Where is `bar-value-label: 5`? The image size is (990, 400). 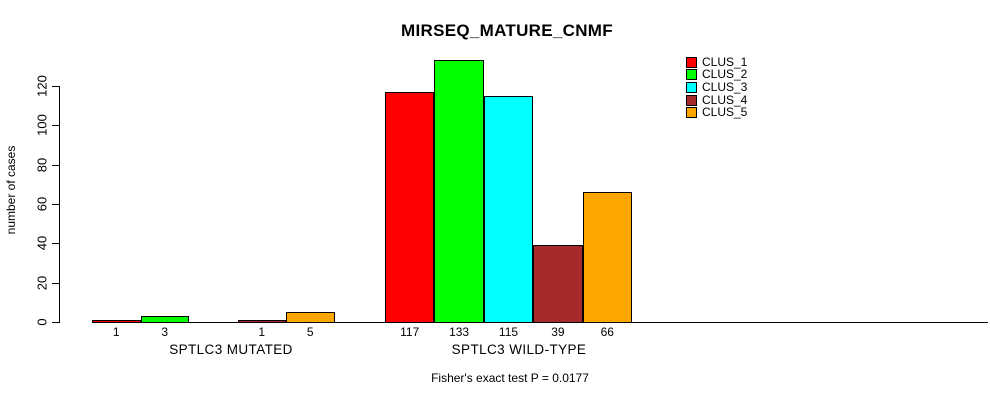 bar-value-label: 5 is located at coordinates (310, 332).